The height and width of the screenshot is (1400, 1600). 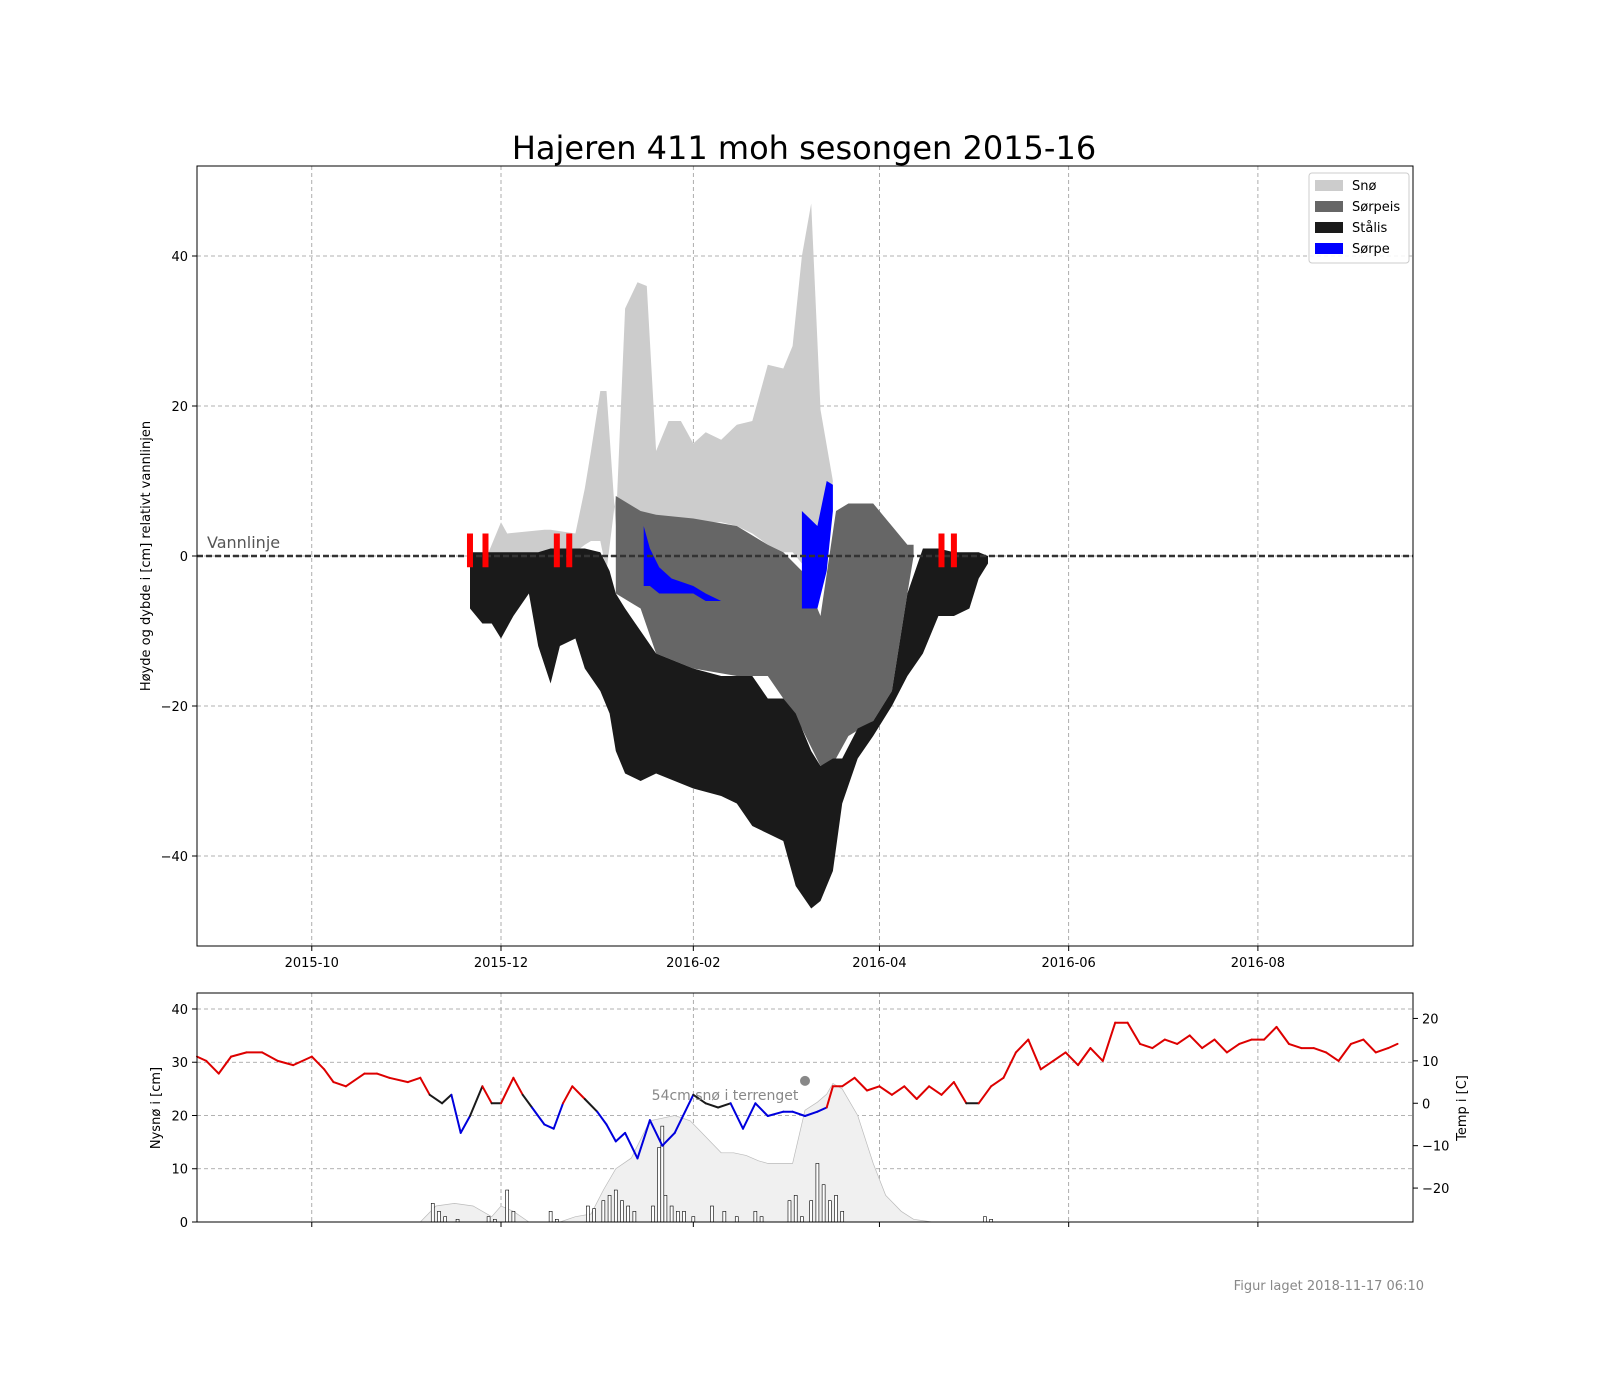 I want to click on temp-y-tick-label: 0, so click(x=1426, y=1104).